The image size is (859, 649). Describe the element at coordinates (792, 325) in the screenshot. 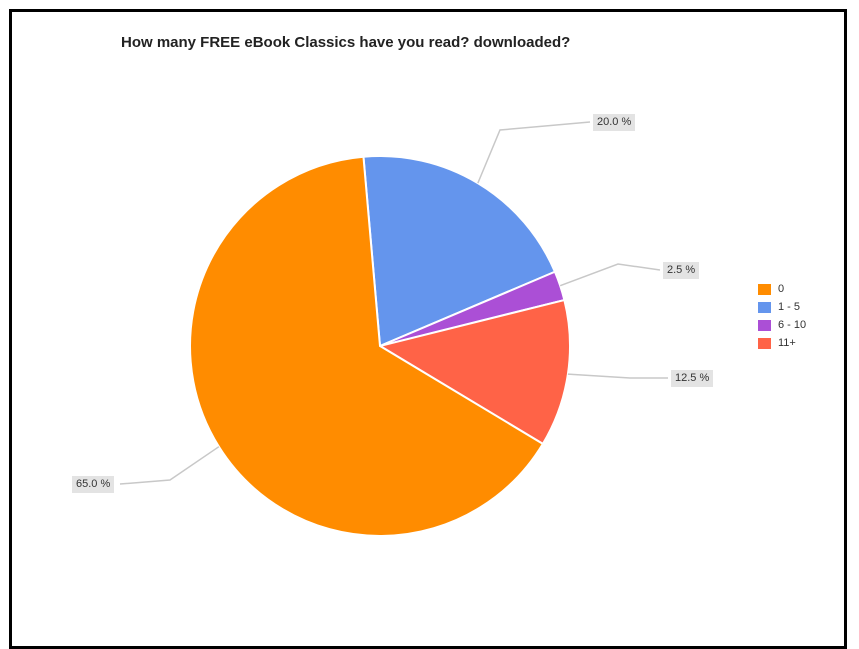

I see `legend-label-2: 6 - 10` at that location.